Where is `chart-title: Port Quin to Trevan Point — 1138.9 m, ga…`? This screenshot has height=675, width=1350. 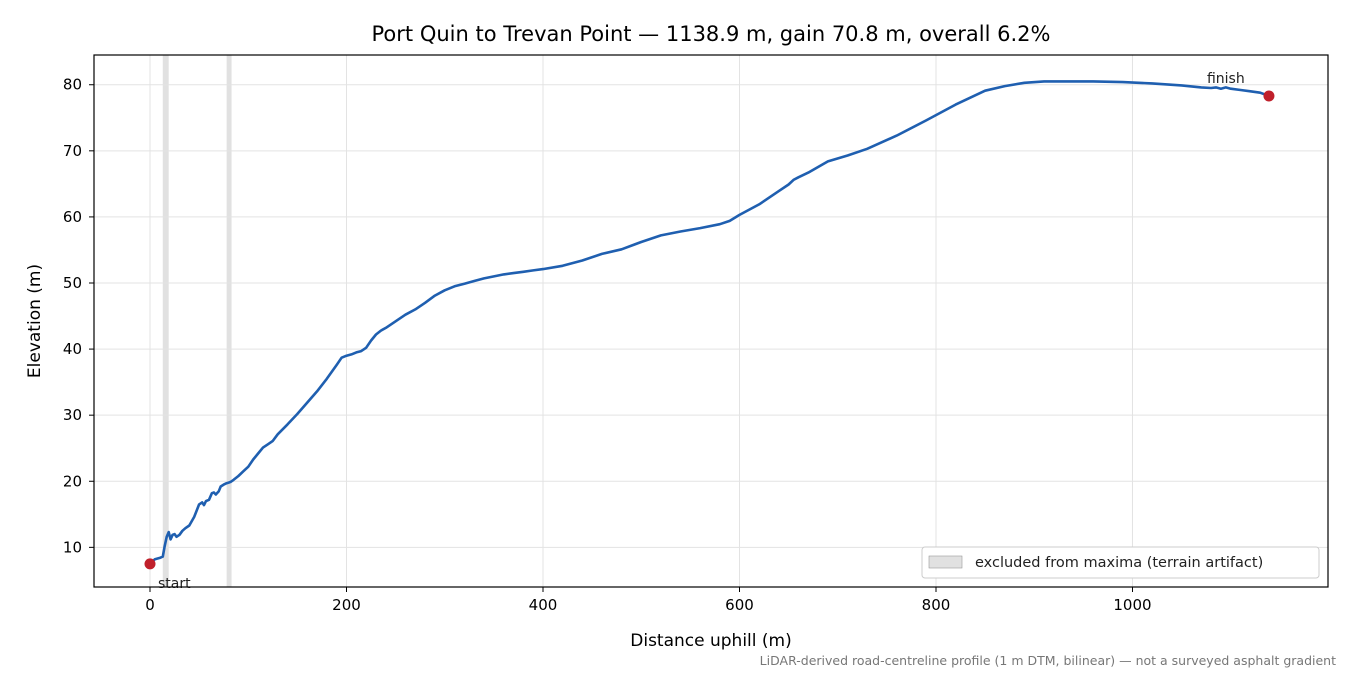 chart-title: Port Quin to Trevan Point — 1138.9 m, ga… is located at coordinates (711, 34).